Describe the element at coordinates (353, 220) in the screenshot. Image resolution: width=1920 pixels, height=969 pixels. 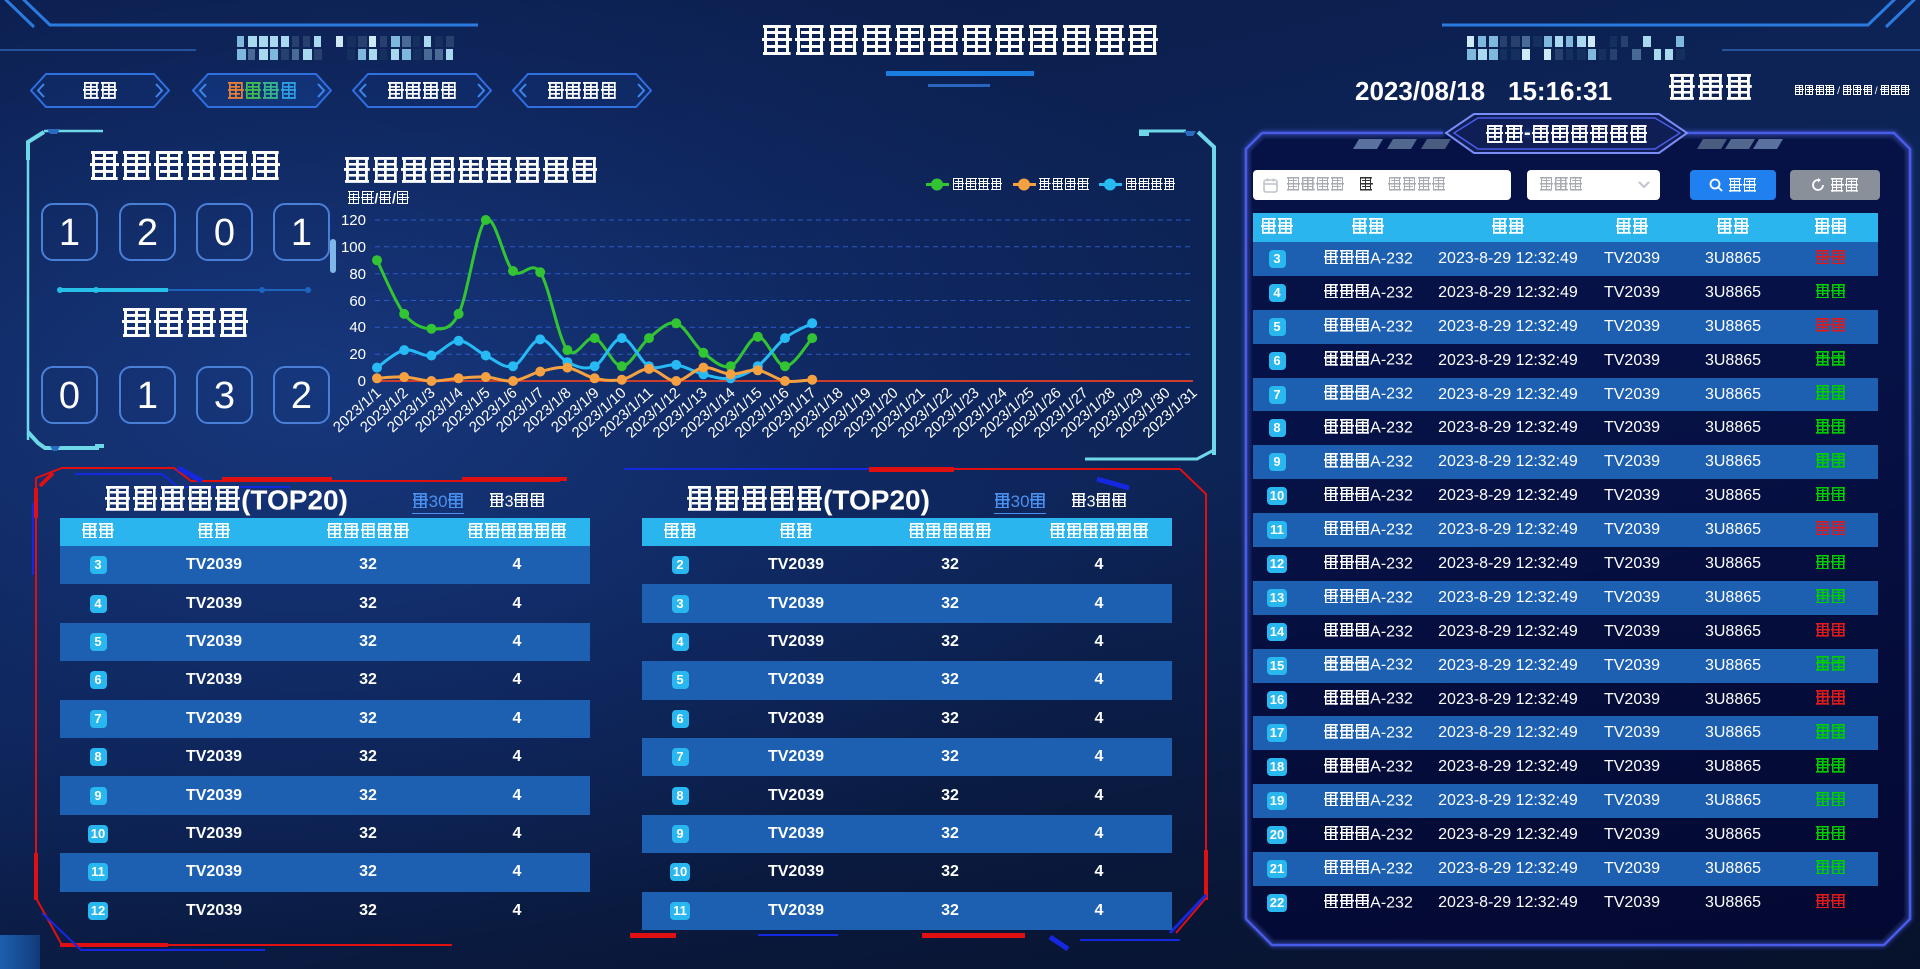
I see `svg-text: 120` at that location.